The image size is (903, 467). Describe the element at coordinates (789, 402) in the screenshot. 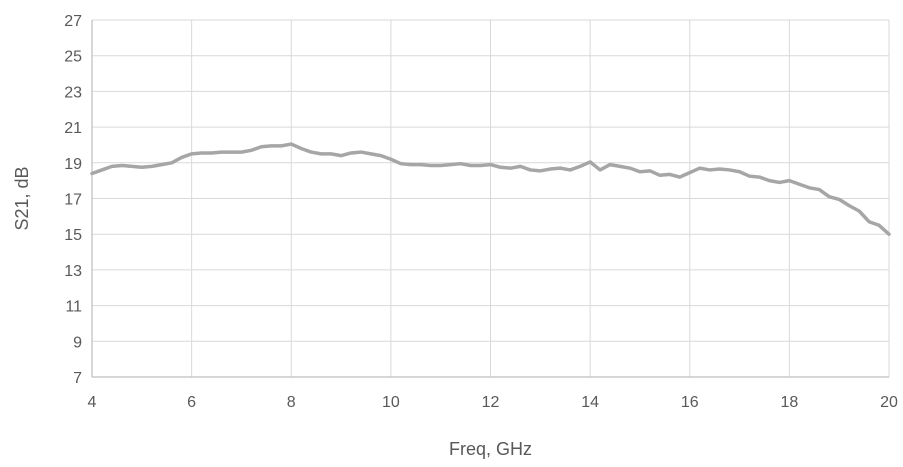

I see `x-tick-label: 18` at that location.